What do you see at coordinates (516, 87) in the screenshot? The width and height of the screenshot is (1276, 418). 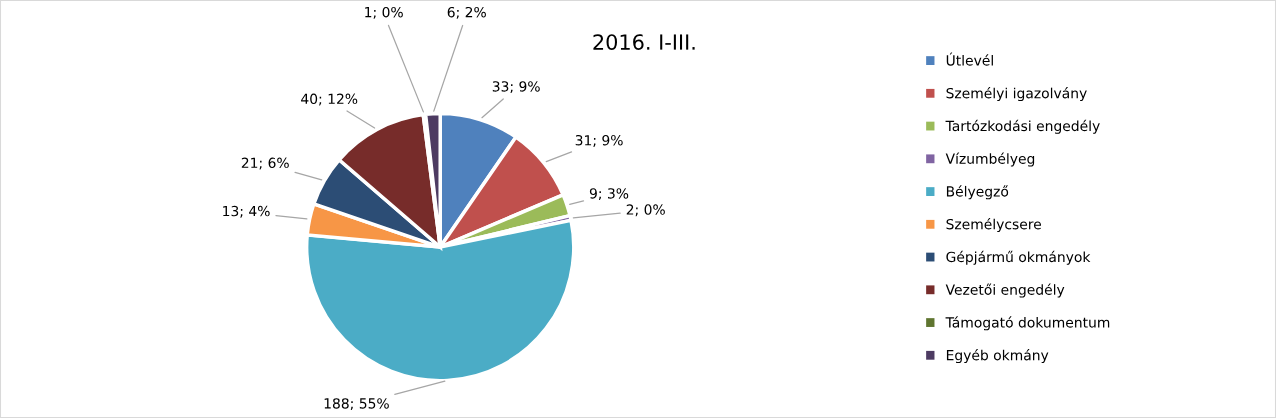 I see `data-label: 33; 9%` at bounding box center [516, 87].